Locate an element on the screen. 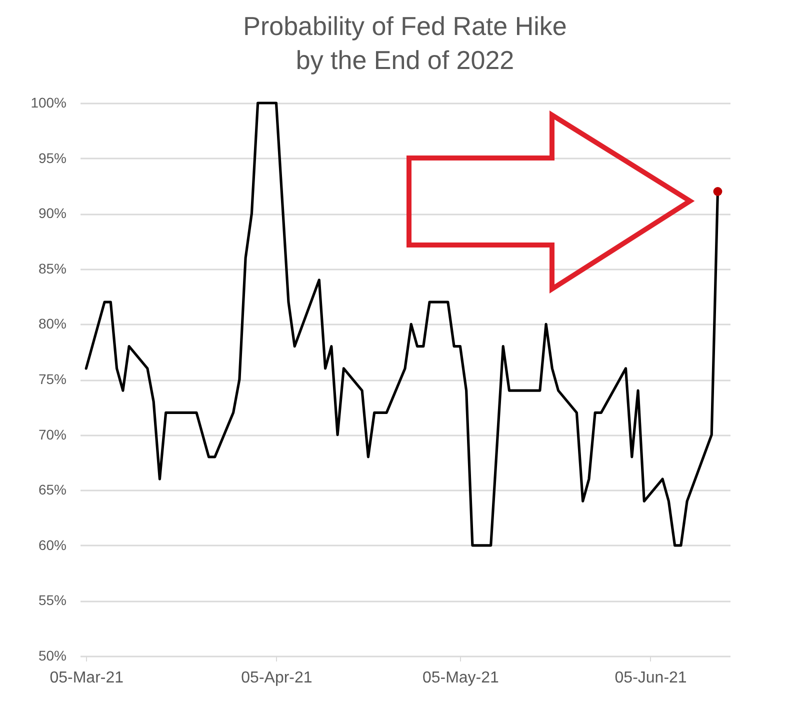 The height and width of the screenshot is (715, 800). y-tick-label: 65% is located at coordinates (52, 490).